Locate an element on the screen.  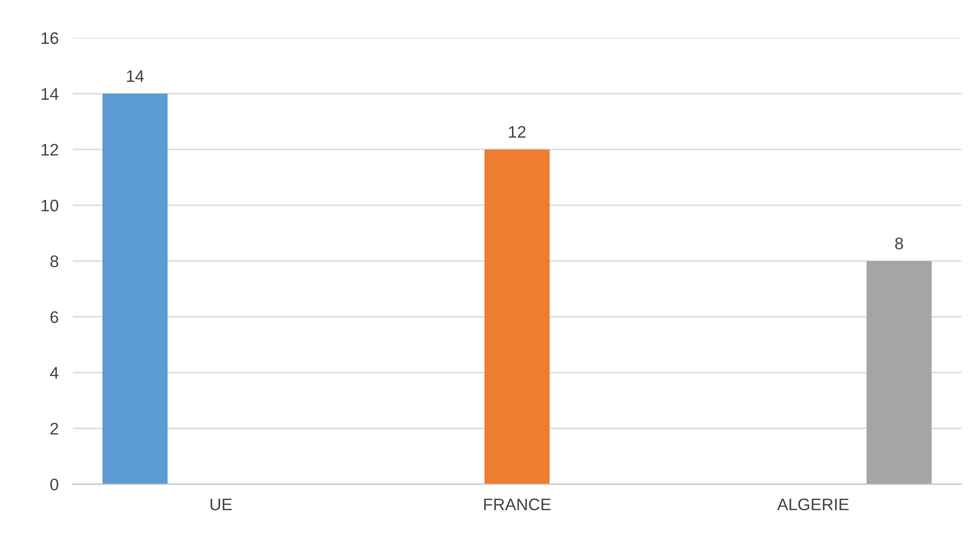
y-tick-label: 2 is located at coordinates (54, 428).